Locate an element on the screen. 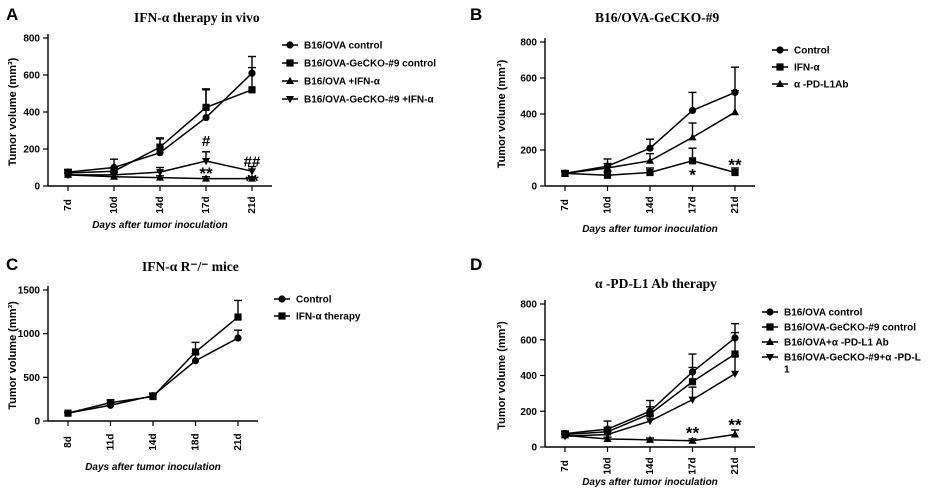 The image size is (930, 491). x-tick-label: 21d is located at coordinates (252, 204).